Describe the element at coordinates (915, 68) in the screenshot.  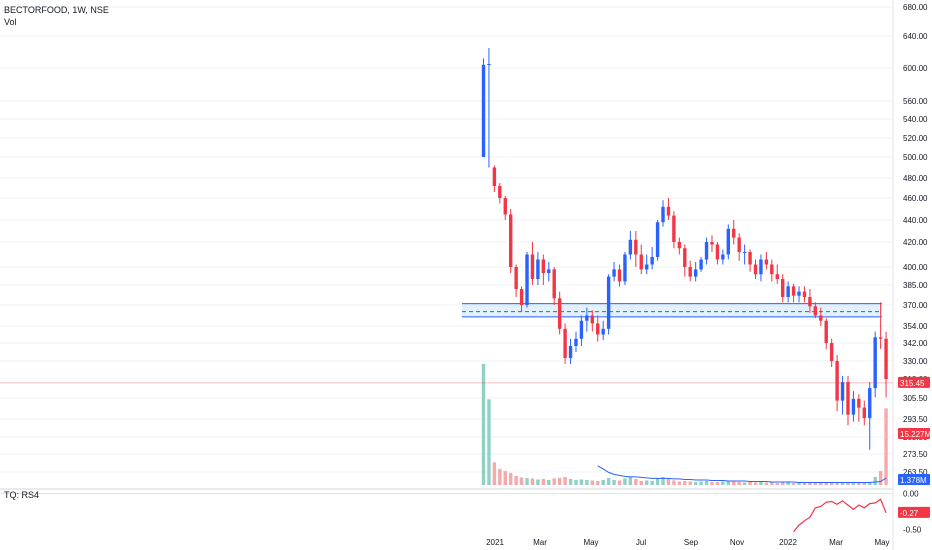
I see `price-tick-label: 600.00` at that location.